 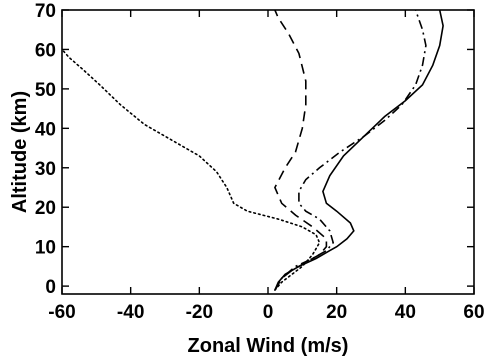 I want to click on y-tick-label: 50, so click(x=45, y=90).